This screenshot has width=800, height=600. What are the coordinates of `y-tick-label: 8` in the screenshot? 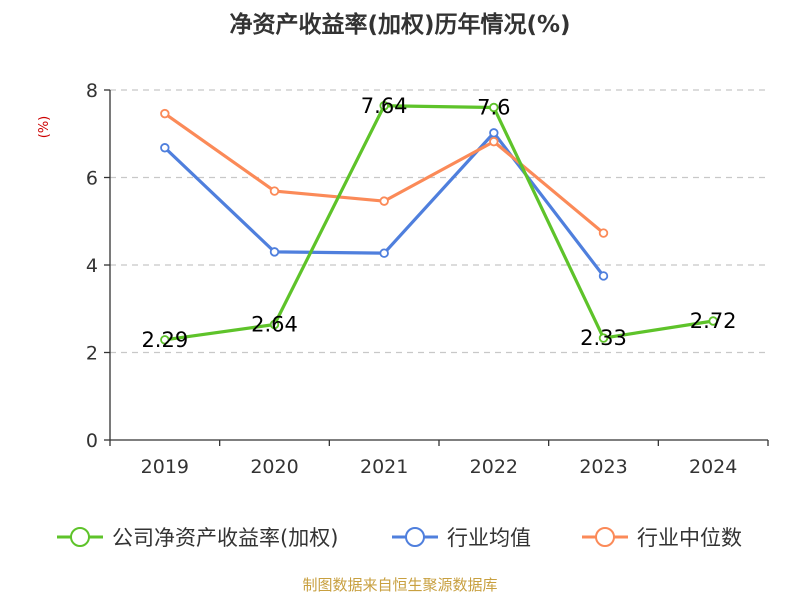 It's located at (92, 91).